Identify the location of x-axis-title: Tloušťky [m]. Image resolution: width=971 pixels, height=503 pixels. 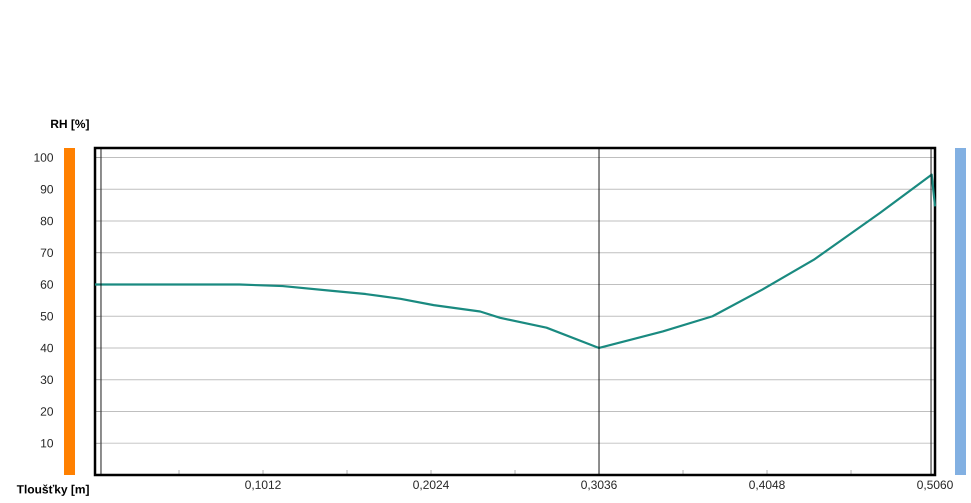
(52, 490).